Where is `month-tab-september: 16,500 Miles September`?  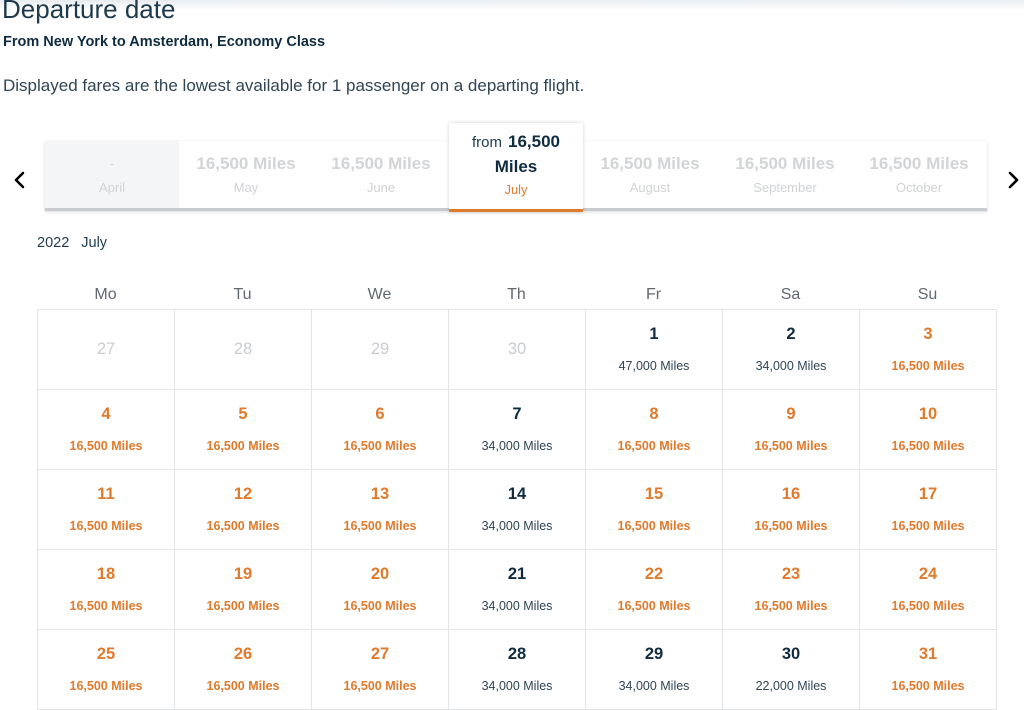 month-tab-september: 16,500 Miles September is located at coordinates (785, 174).